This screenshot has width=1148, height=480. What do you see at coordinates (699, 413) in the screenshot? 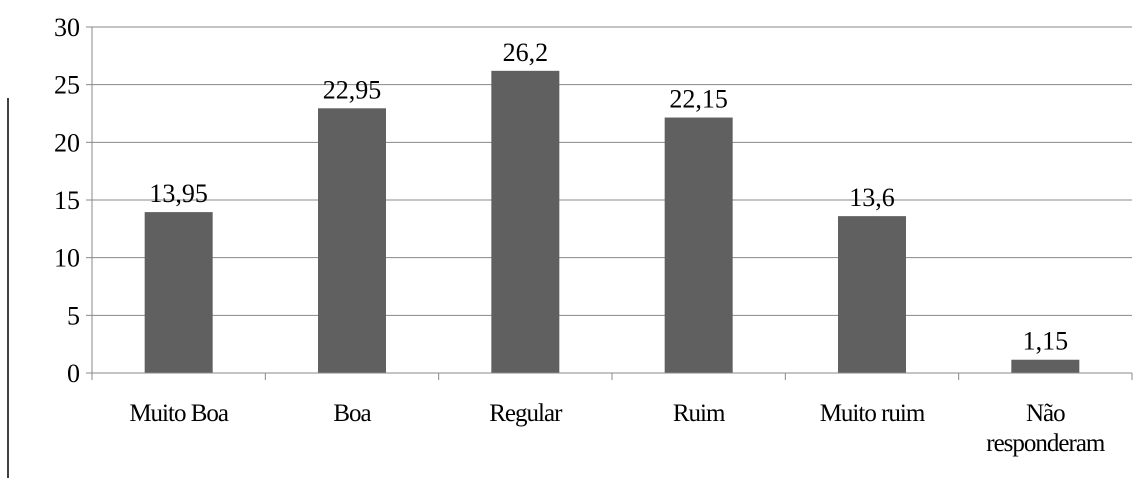
I see `x-tick-label: Ruim` at bounding box center [699, 413].